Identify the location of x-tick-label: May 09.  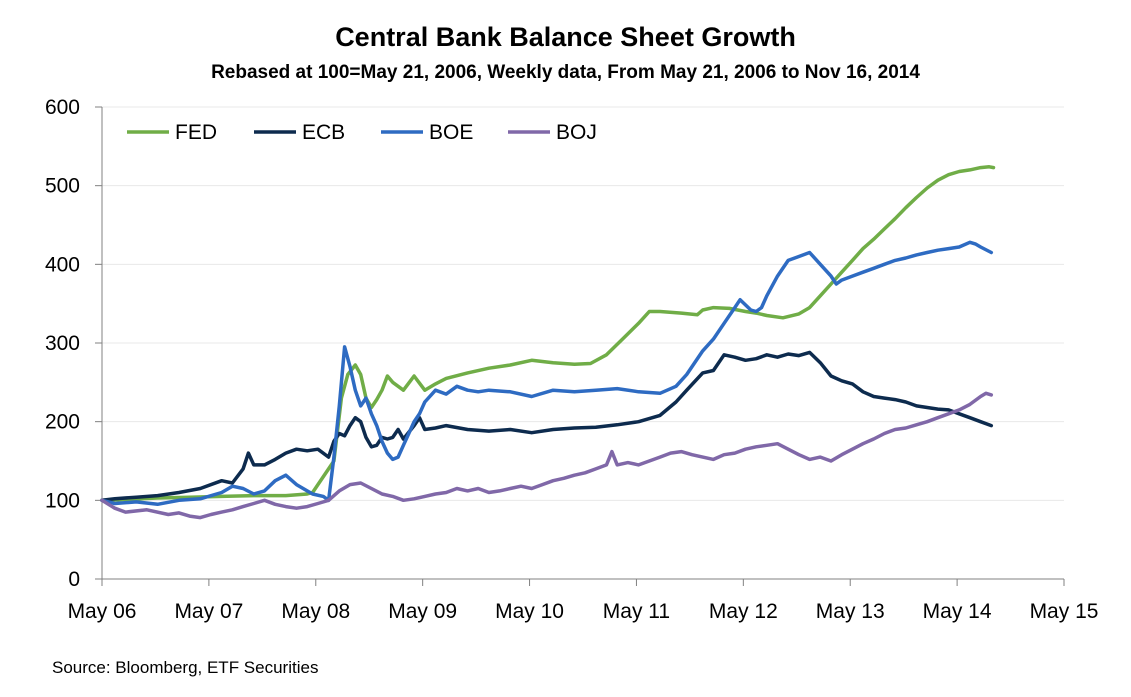
(422, 611).